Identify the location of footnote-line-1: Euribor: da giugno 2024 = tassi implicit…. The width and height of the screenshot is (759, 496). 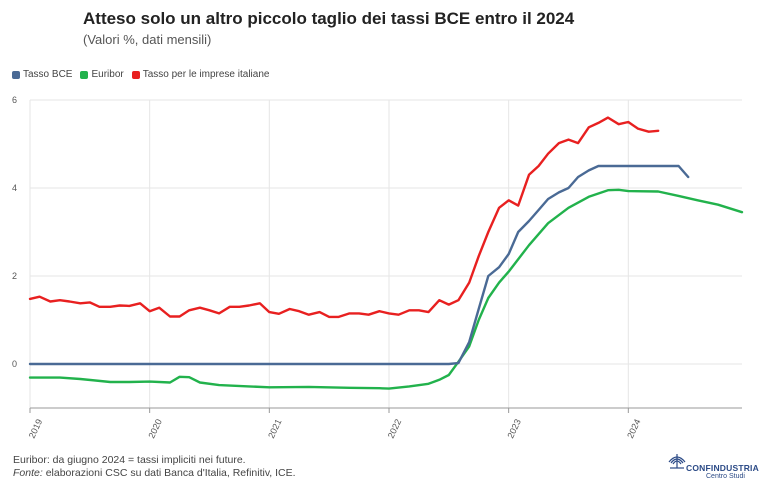
(129, 460).